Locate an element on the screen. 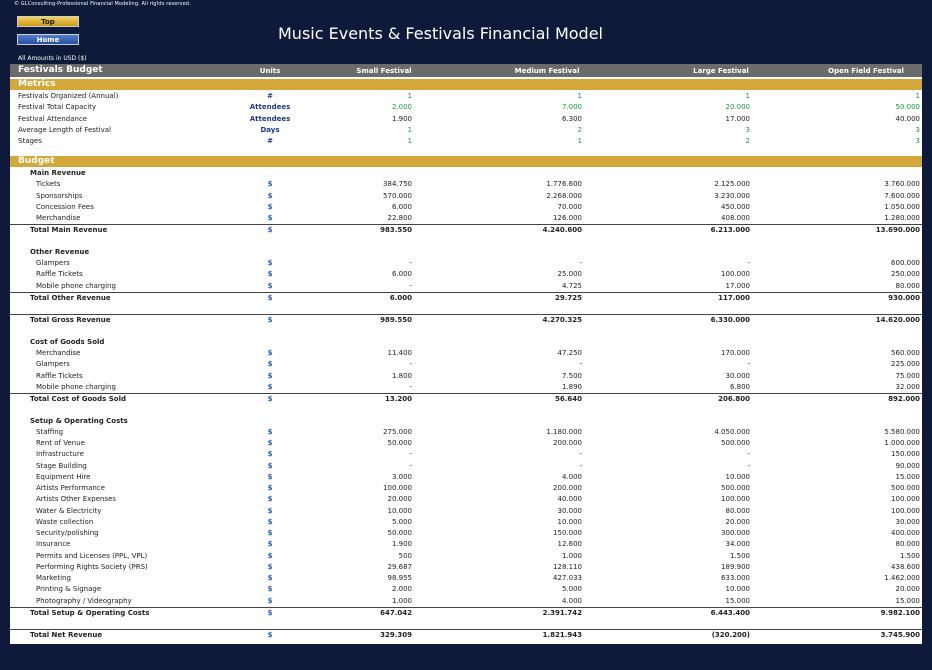 The height and width of the screenshot is (670, 932). value-cell: 250.000 is located at coordinates (905, 274).